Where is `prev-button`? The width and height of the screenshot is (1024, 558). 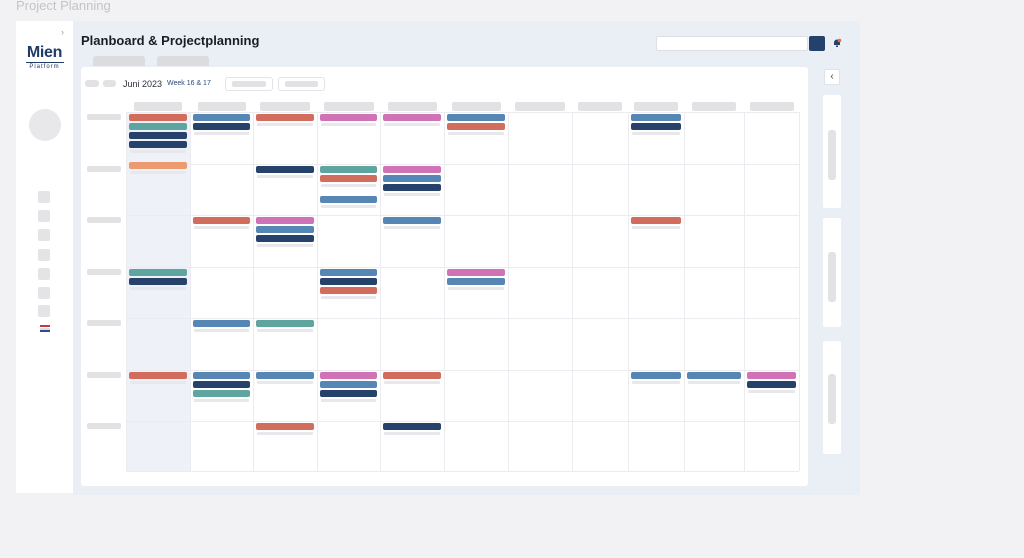
prev-button is located at coordinates (92, 83).